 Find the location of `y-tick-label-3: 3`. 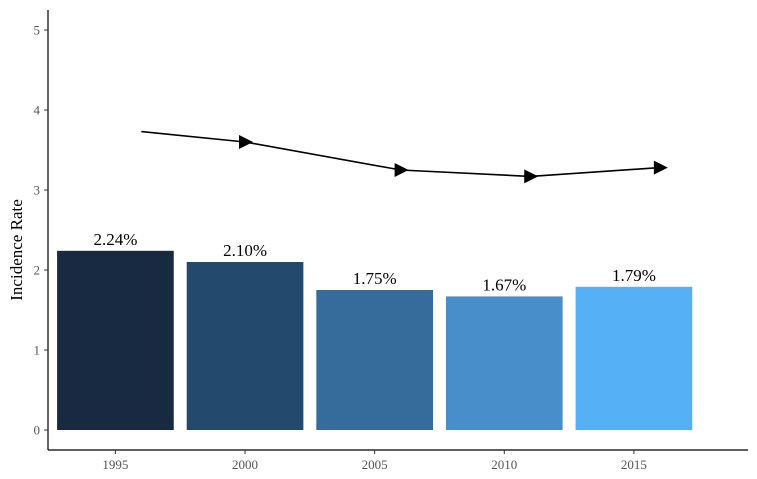

y-tick-label-3: 3 is located at coordinates (37, 190).